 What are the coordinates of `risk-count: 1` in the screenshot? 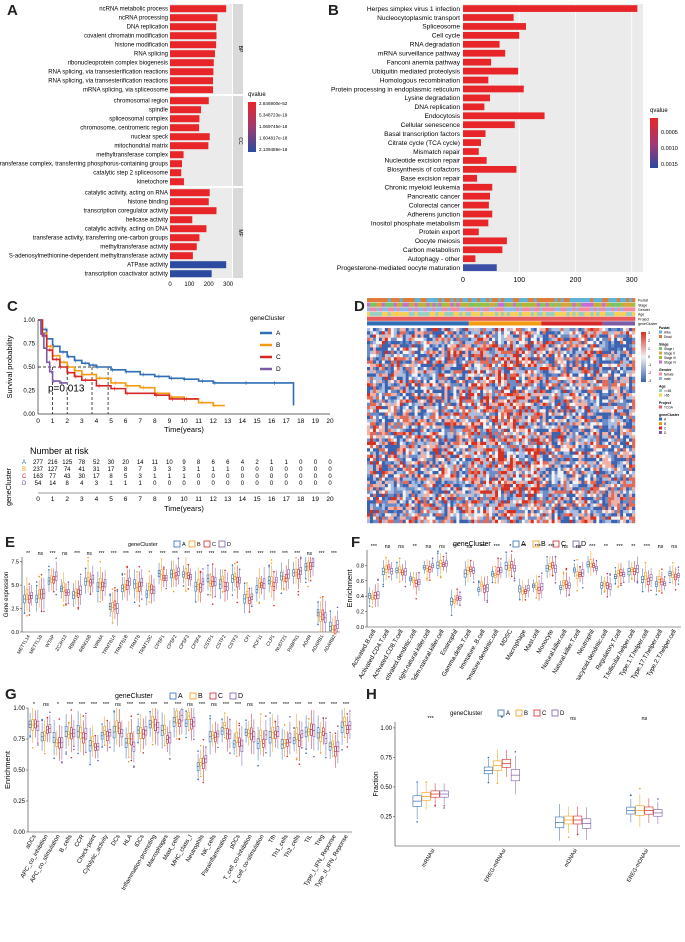 It's located at (170, 477).